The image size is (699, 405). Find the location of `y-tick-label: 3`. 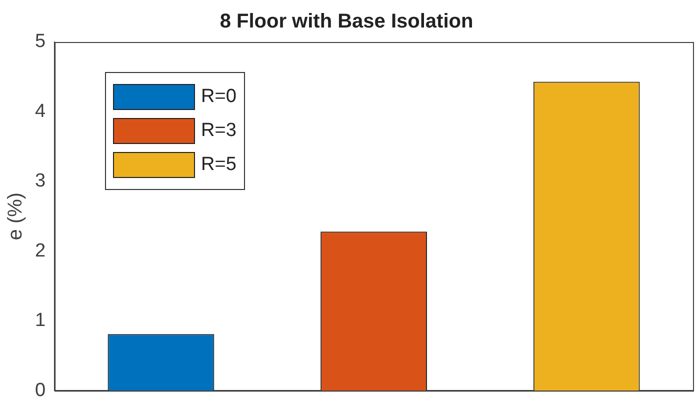

y-tick-label: 3 is located at coordinates (40, 181).